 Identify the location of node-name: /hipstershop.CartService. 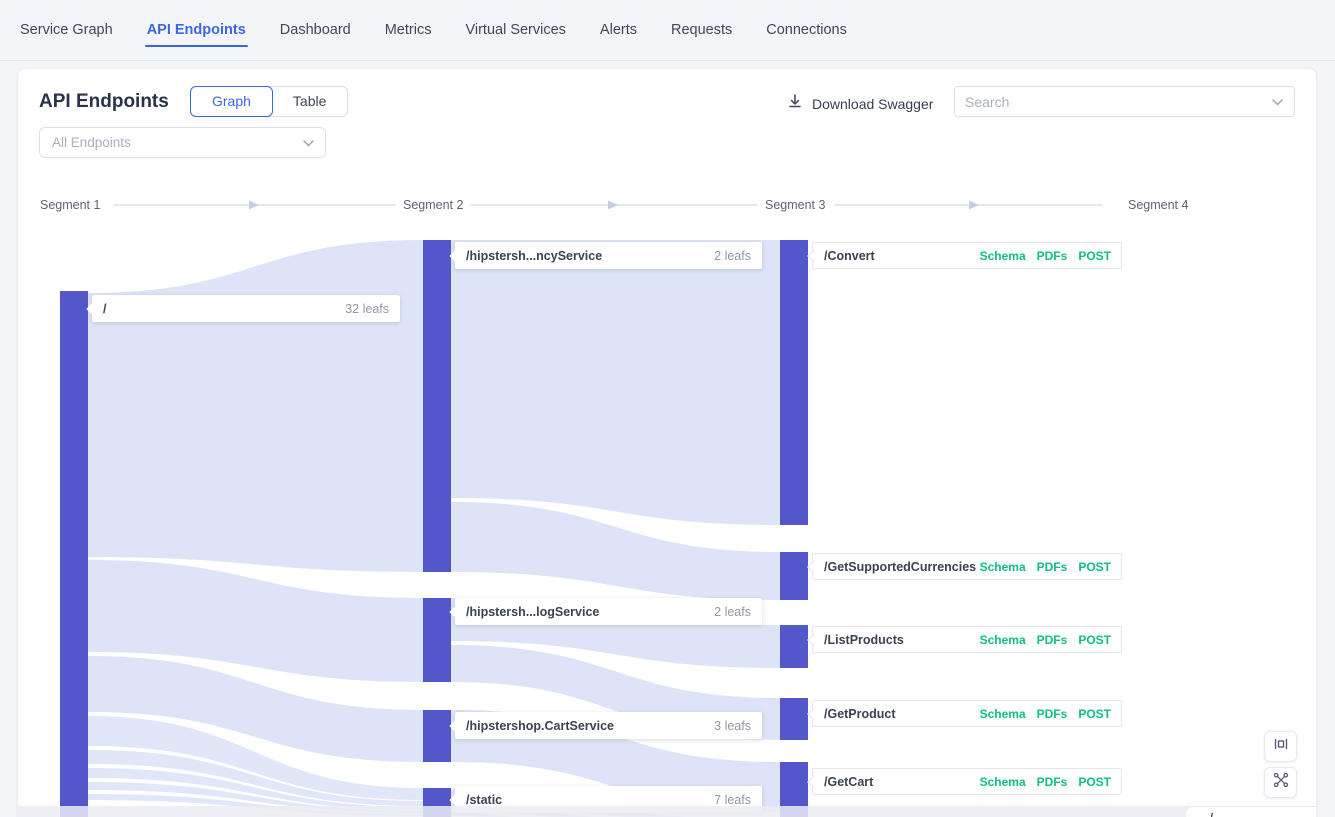
(540, 725).